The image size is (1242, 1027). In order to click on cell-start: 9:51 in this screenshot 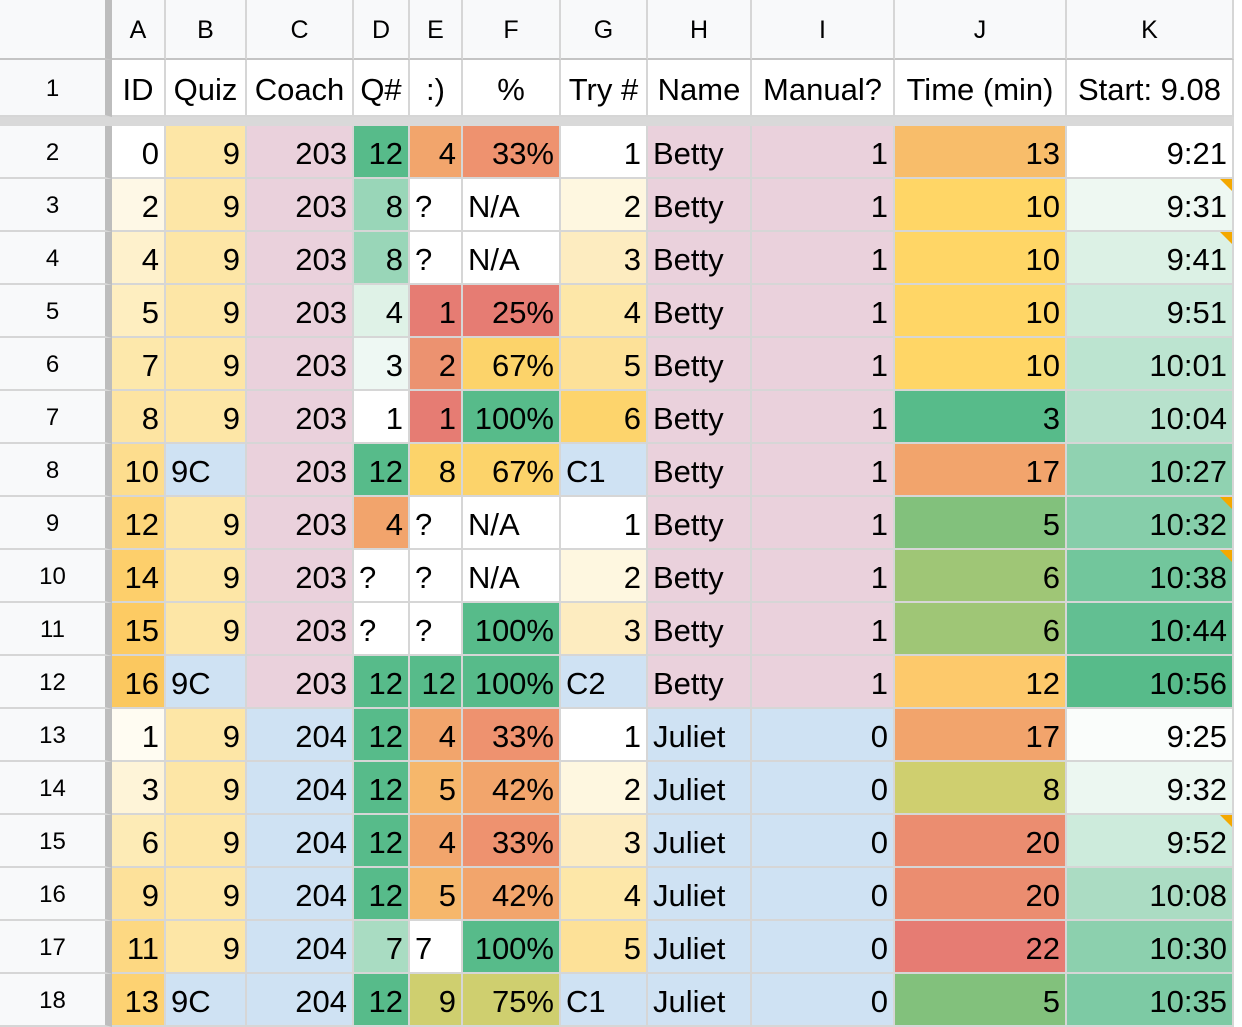, I will do `click(1150, 311)`.